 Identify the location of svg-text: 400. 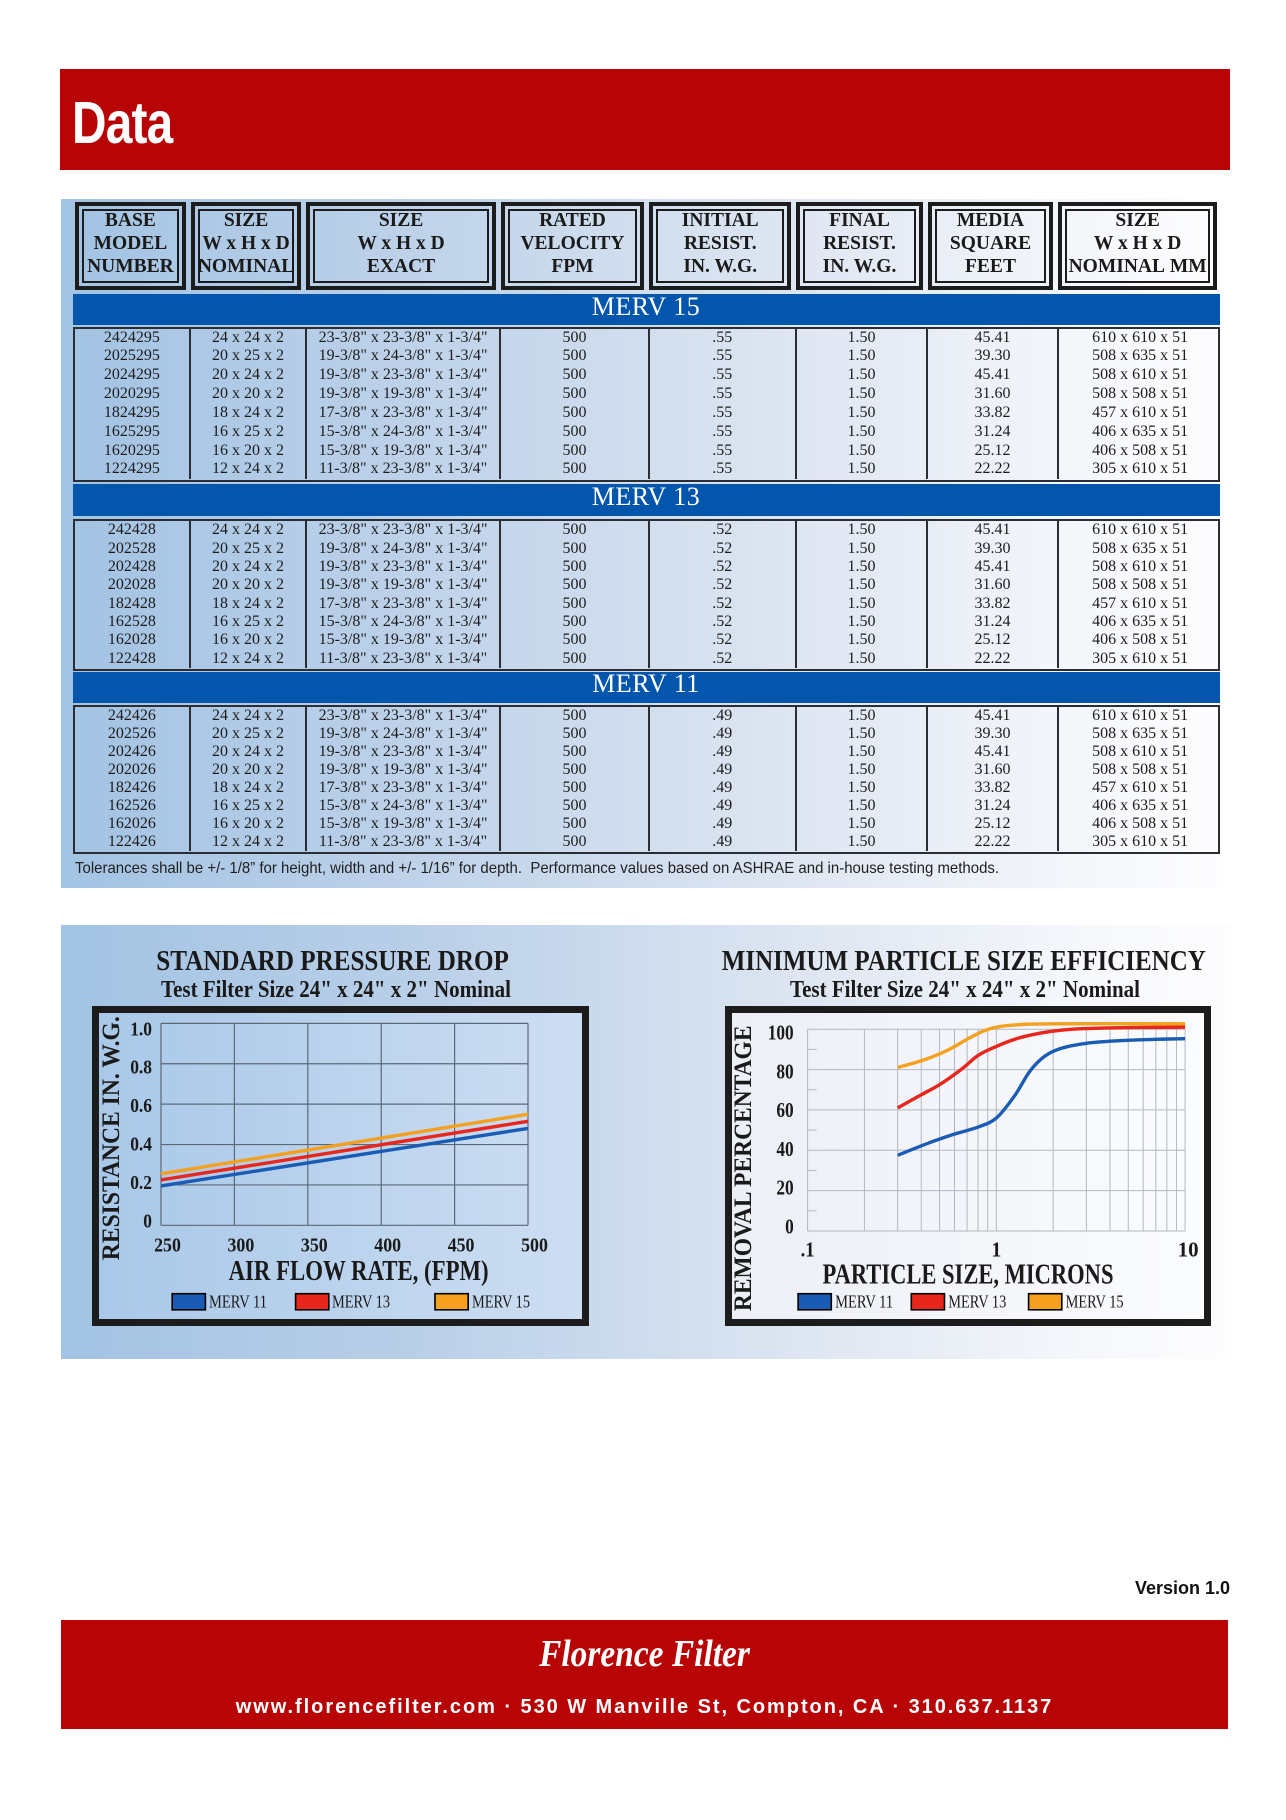
(387, 1245).